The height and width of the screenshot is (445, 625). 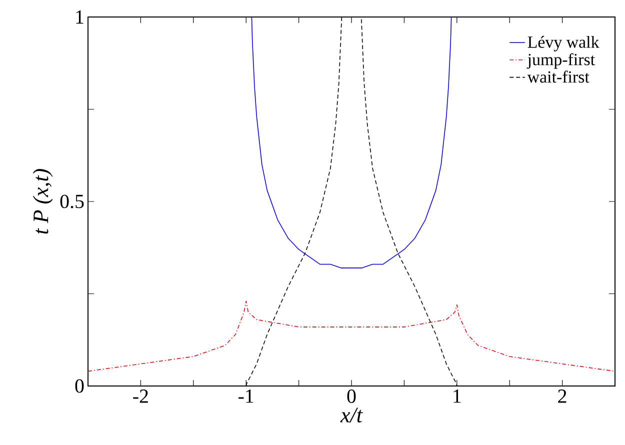 I want to click on x-tick-label: -2, so click(x=140, y=396).